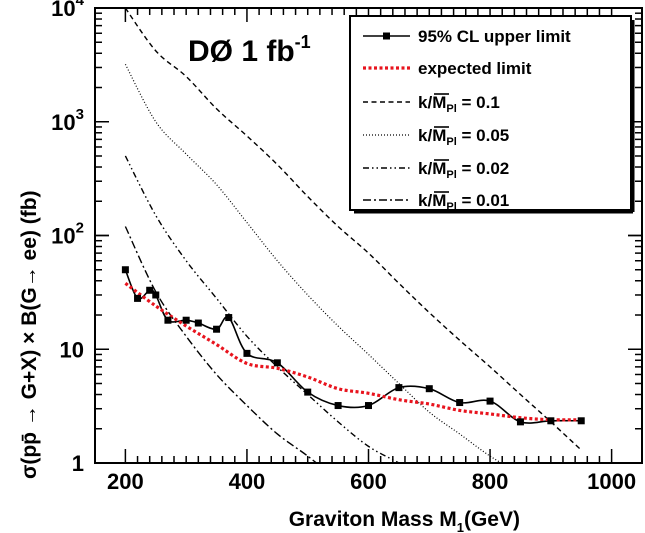 The height and width of the screenshot is (533, 645). Describe the element at coordinates (67, 10) in the screenshot. I see `y-tick-label: 104` at that location.